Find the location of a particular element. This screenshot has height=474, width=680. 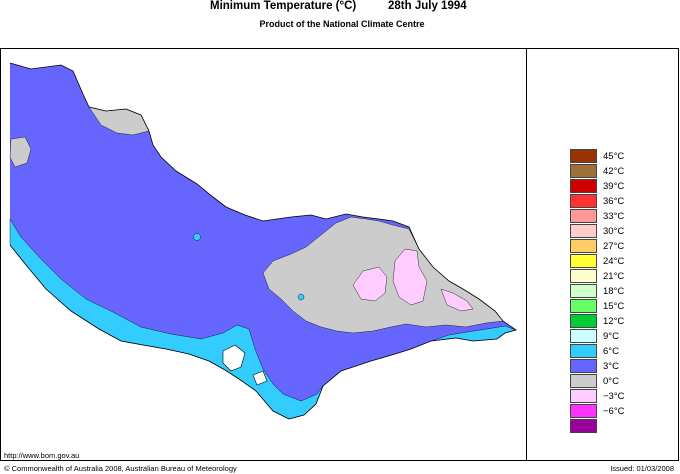

legend-item: 9°C is located at coordinates (620, 336).